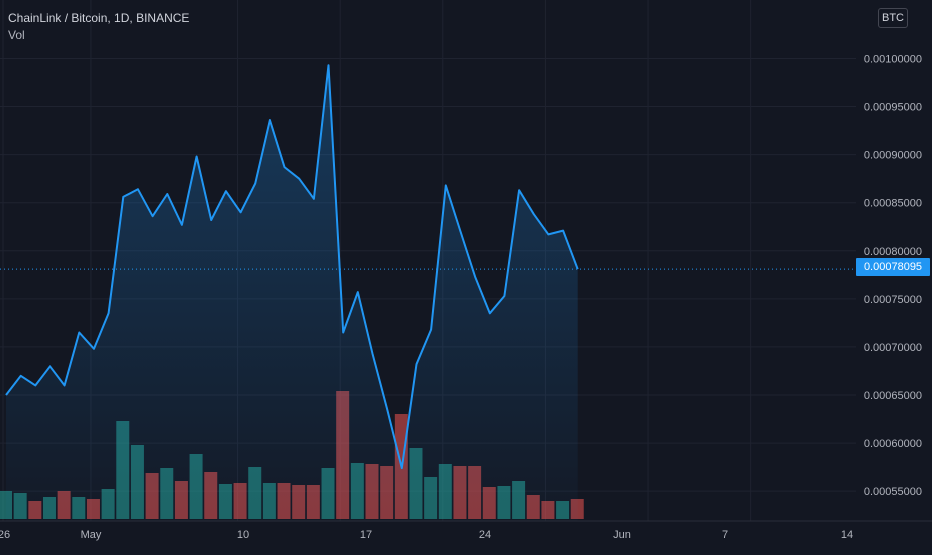 The image size is (932, 555). I want to click on currency-badge: BTC, so click(893, 18).